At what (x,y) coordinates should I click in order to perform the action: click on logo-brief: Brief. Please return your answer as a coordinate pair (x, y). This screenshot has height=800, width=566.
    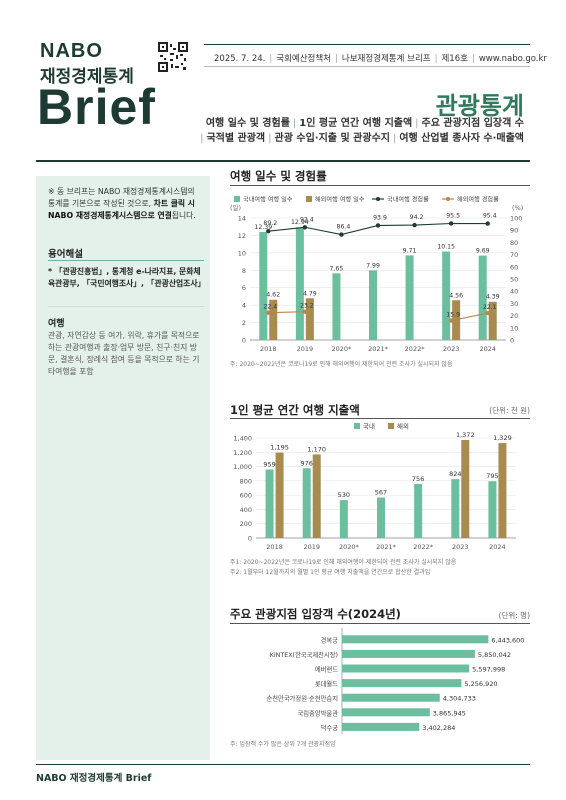
    Looking at the image, I should click on (96, 107).